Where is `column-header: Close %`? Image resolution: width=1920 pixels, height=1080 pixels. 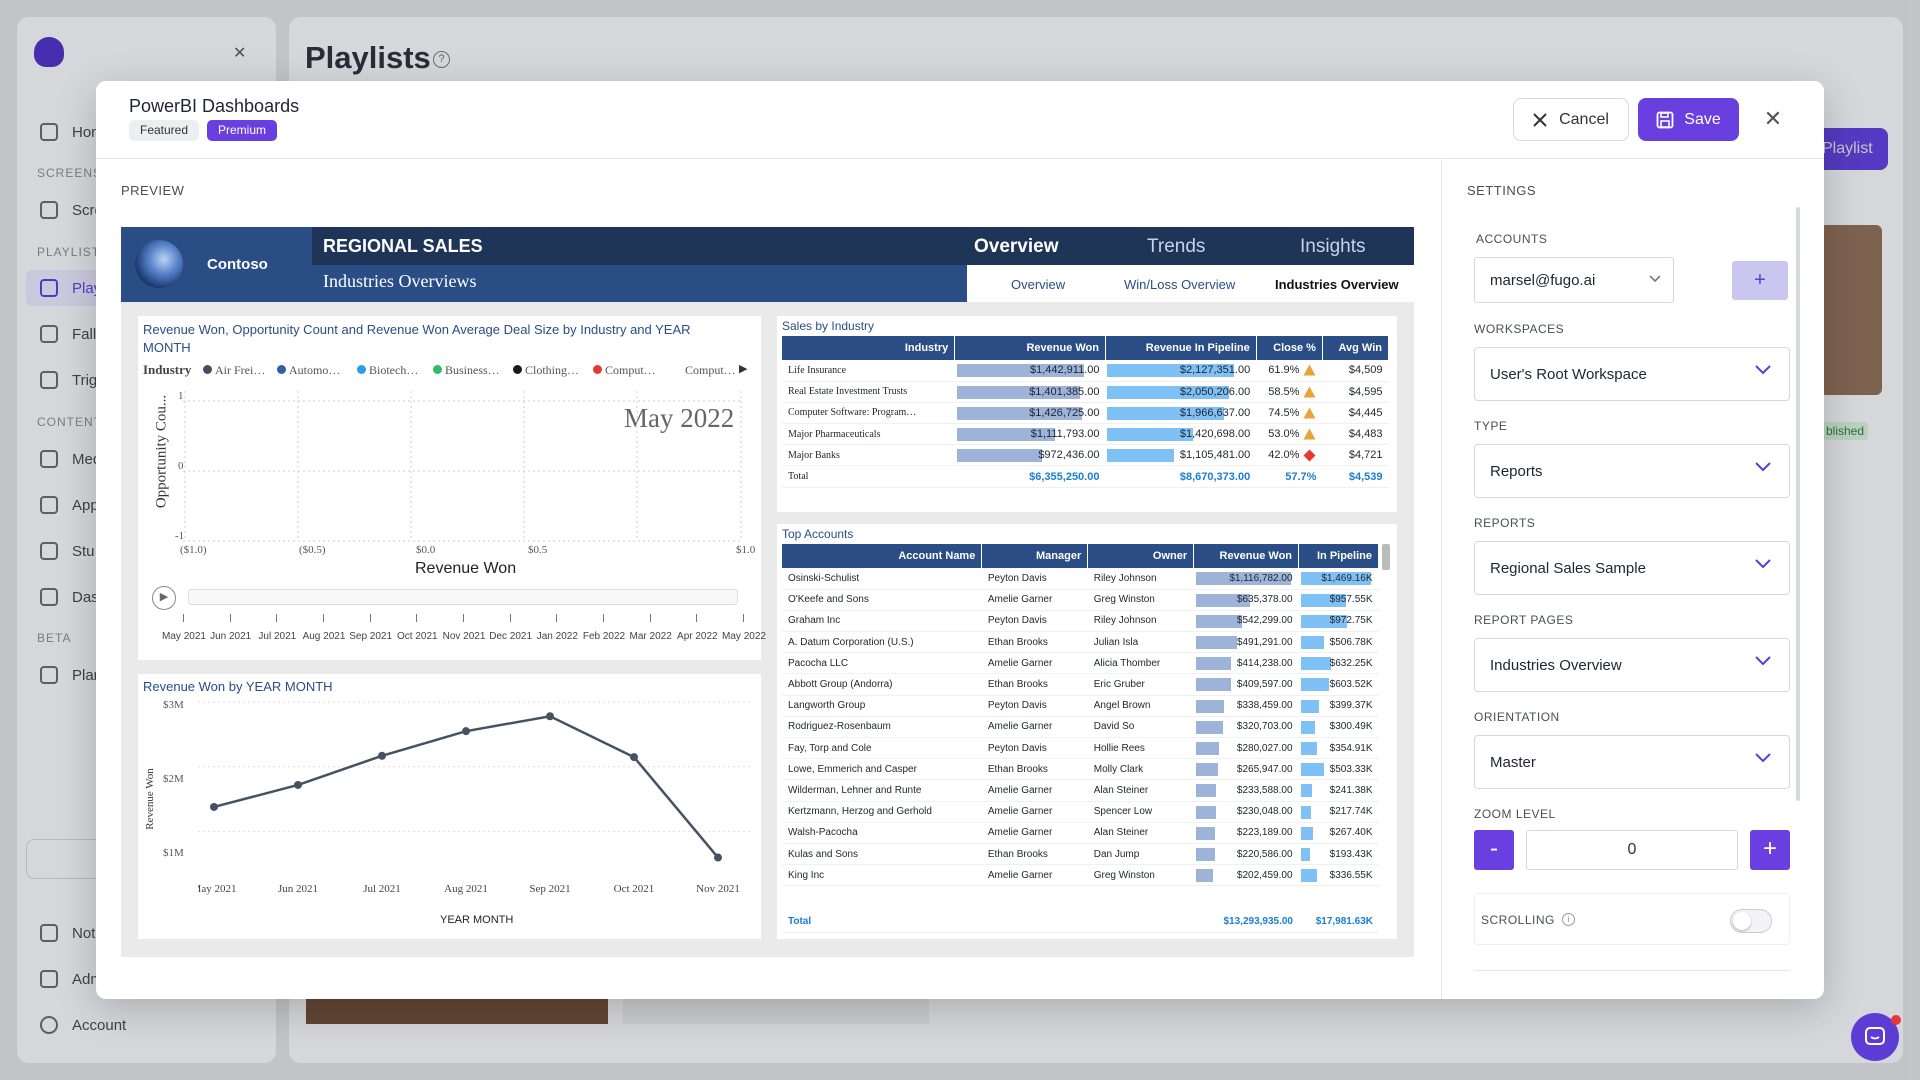
column-header: Close % is located at coordinates (1289, 348).